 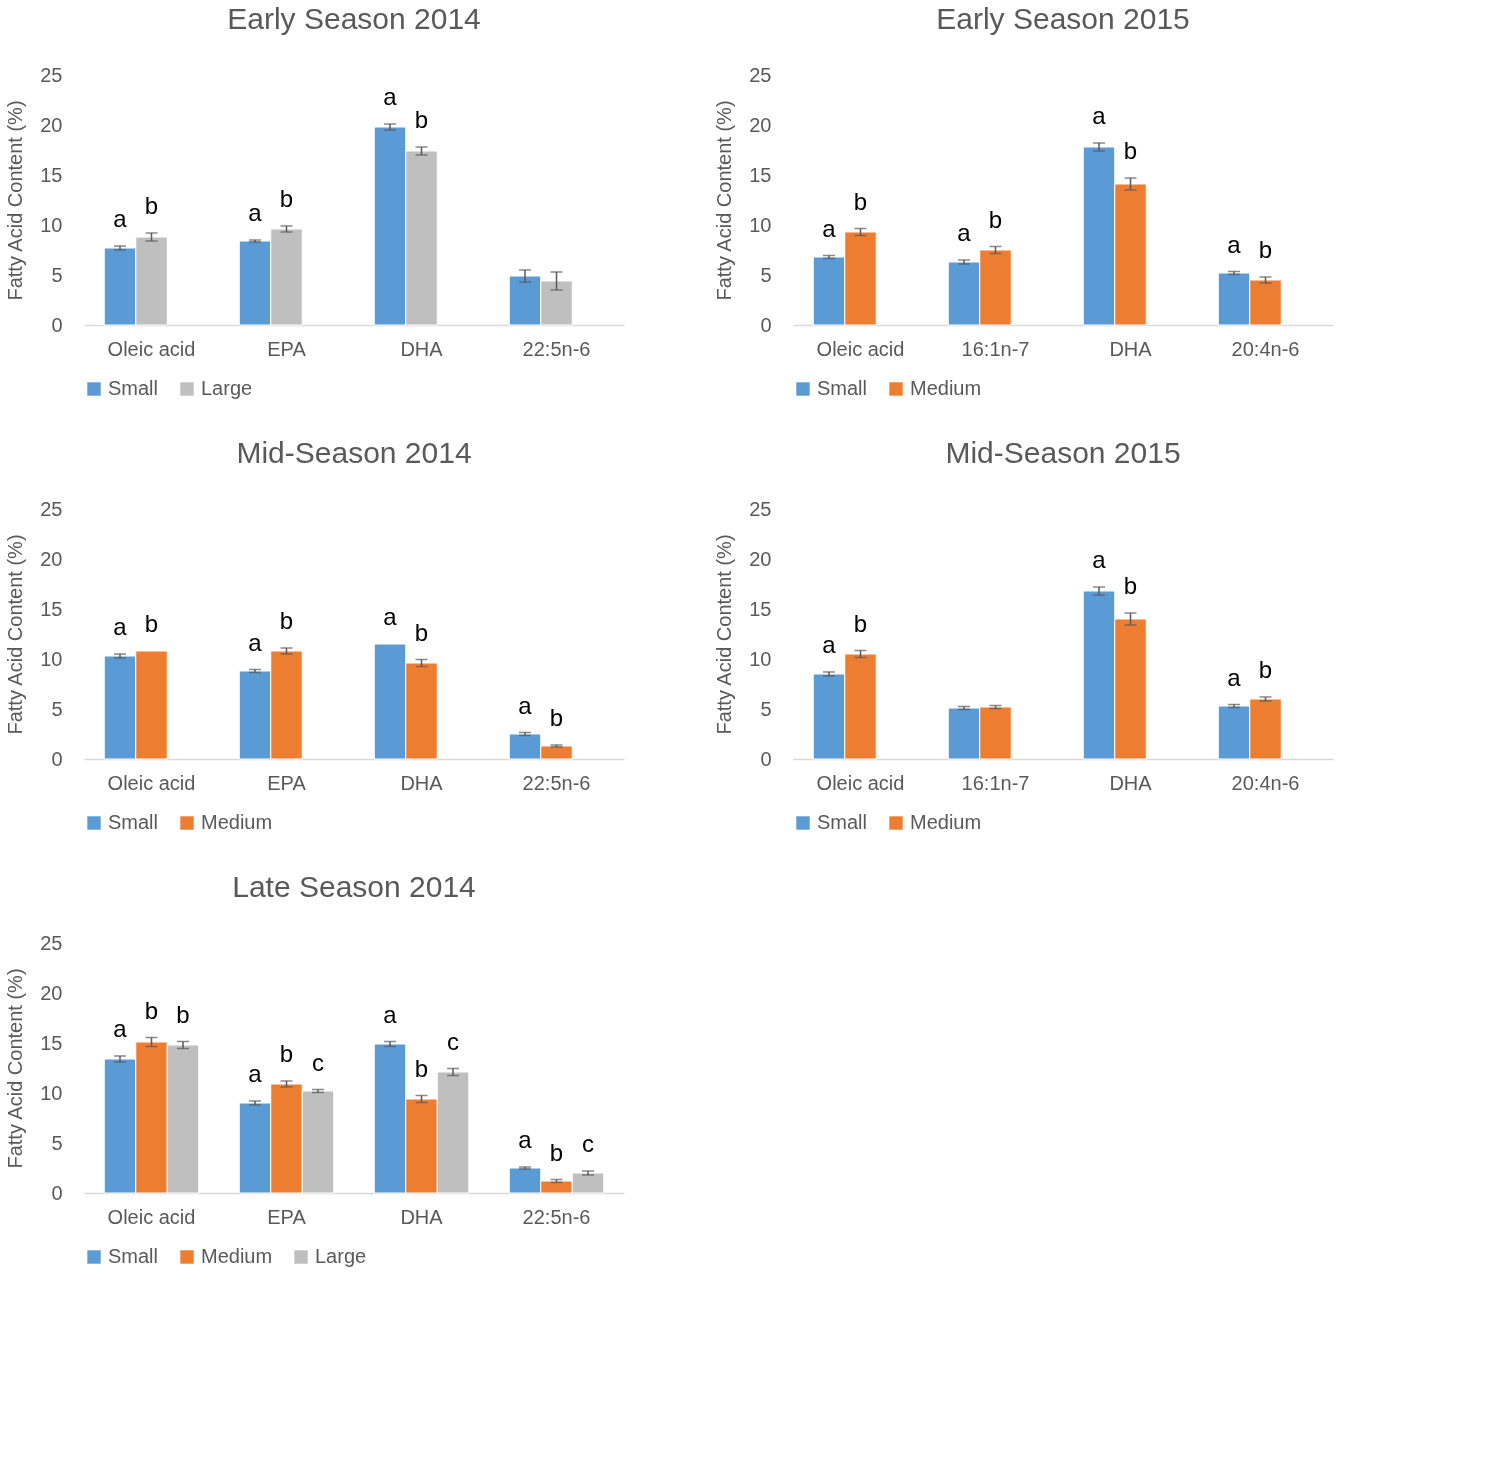 I want to click on chart-title: Mid-Season 2014, so click(x=354, y=452).